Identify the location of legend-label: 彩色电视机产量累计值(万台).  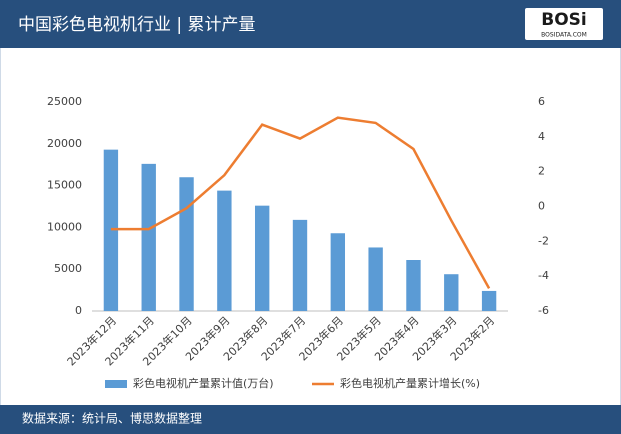
(203, 383).